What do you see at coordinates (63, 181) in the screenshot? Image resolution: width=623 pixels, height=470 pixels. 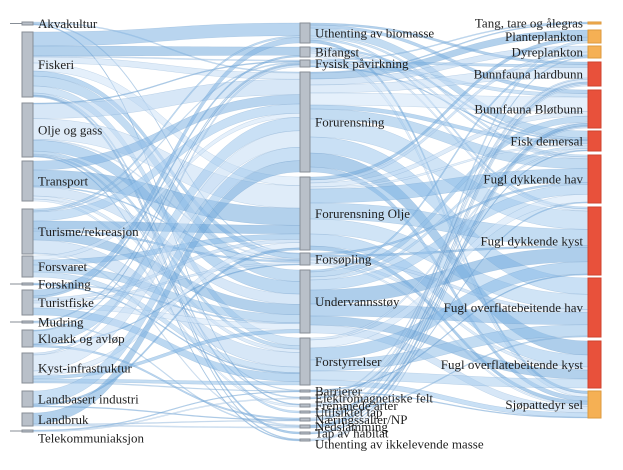 I see `node-label-transport: Transport` at bounding box center [63, 181].